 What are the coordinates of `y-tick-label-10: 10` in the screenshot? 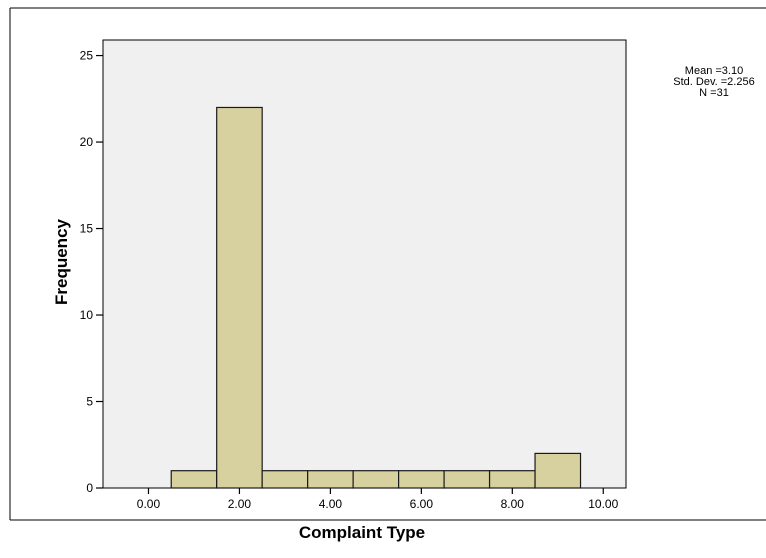 It's located at (87, 315).